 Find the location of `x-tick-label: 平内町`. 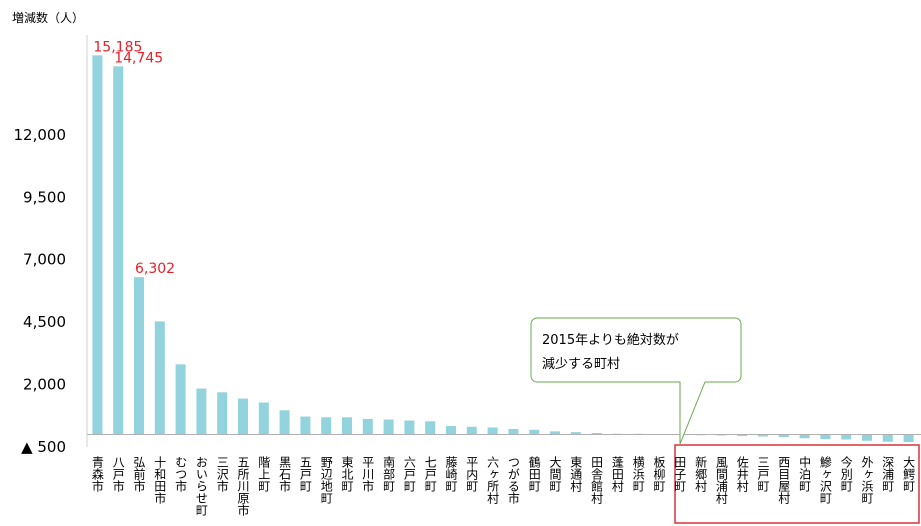

x-tick-label: 平内町 is located at coordinates (472, 474).